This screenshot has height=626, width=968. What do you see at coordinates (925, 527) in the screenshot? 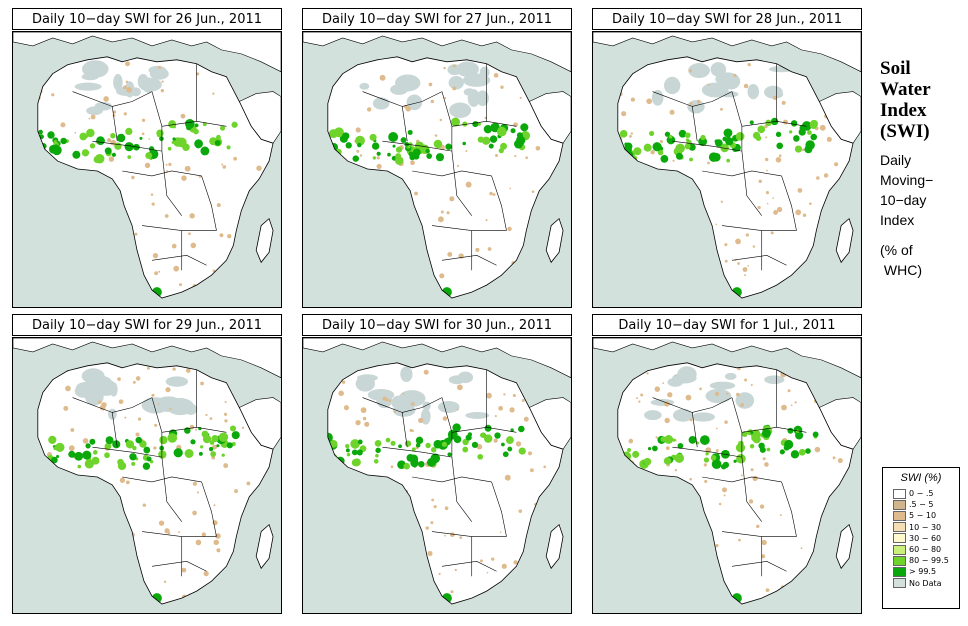
I see `legend-label: 10 − 30` at bounding box center [925, 527].